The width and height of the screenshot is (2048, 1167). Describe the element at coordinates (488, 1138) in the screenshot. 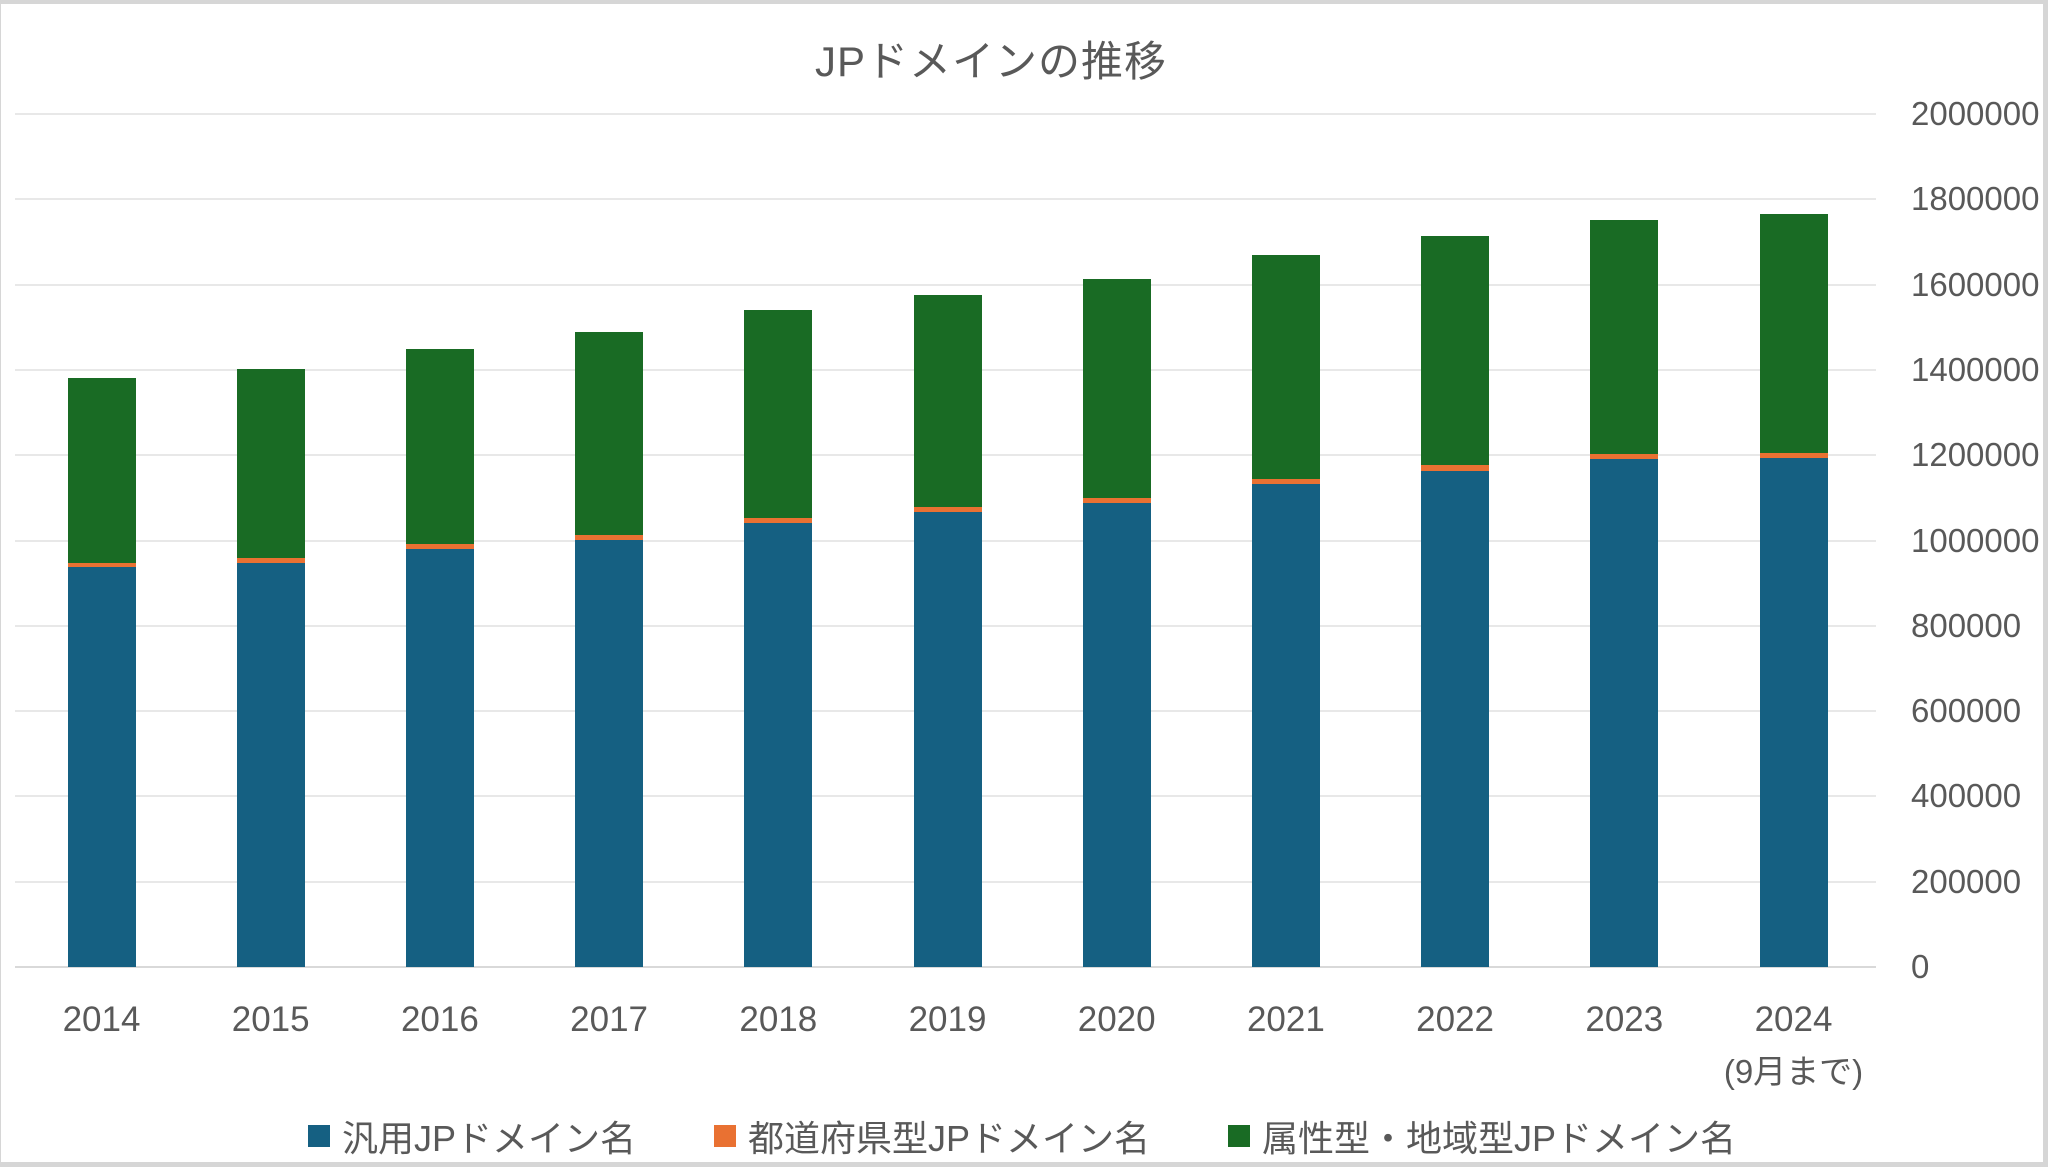

I see `legend-label-1: 汎用JPドメイン名` at that location.